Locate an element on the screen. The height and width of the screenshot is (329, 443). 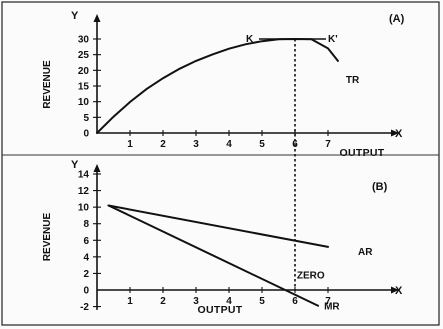
chart-b-x-axis-letter: X is located at coordinates (399, 291).